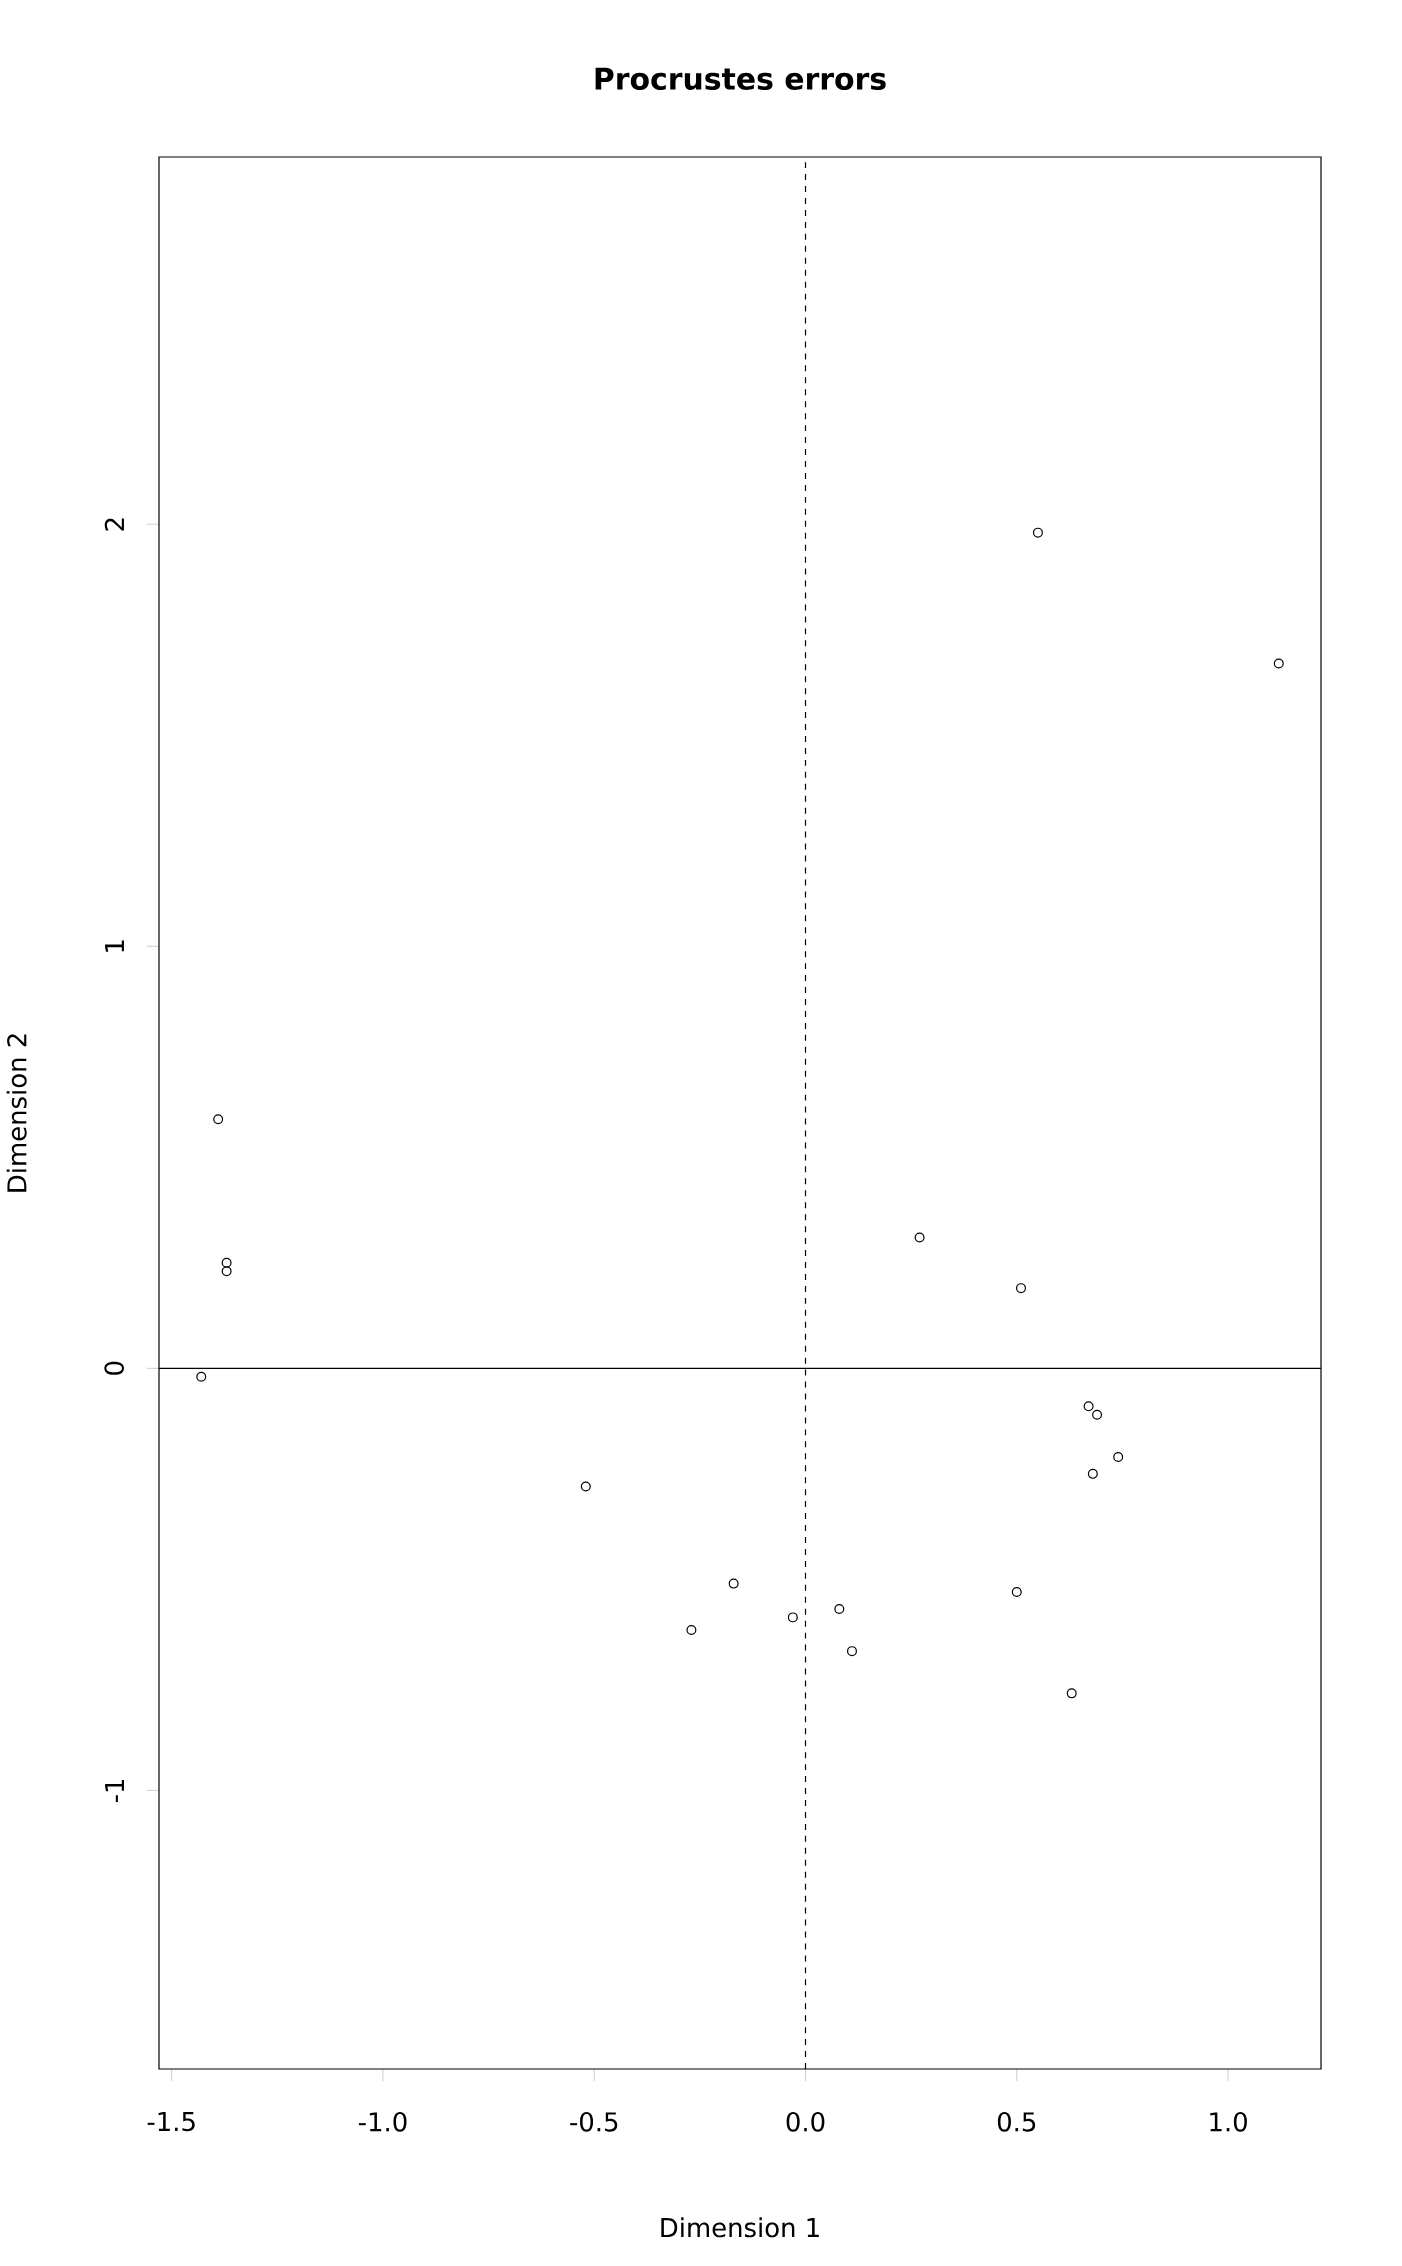 The height and width of the screenshot is (2266, 1402). I want to click on y-tick-label: 0, so click(114, 1368).